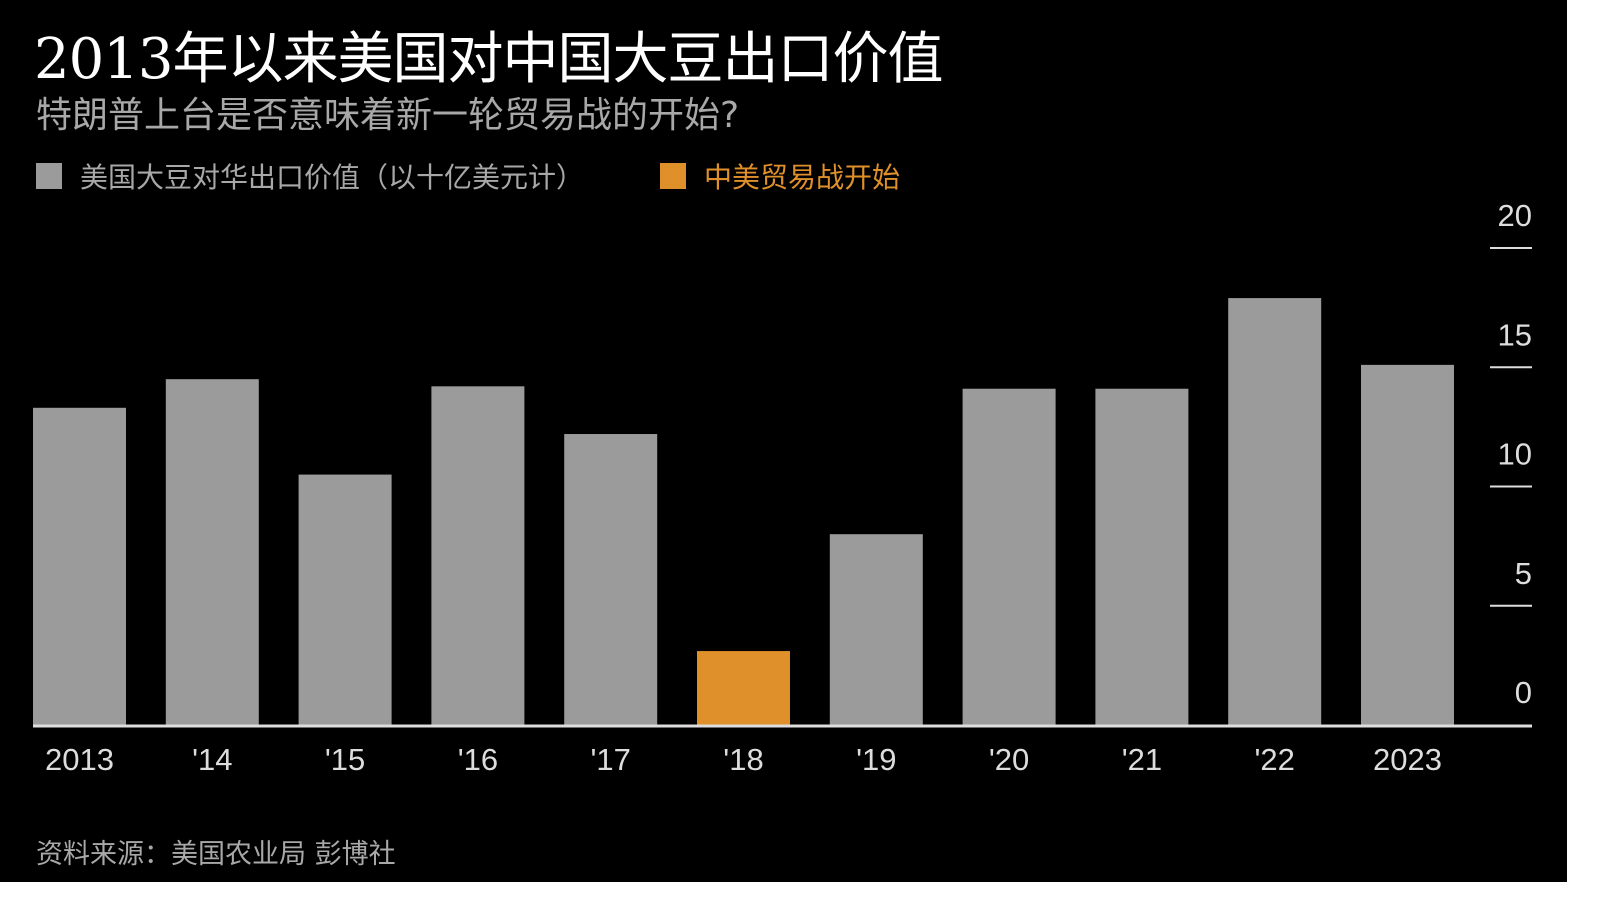 The width and height of the screenshot is (1600, 900). What do you see at coordinates (345, 759) in the screenshot?
I see `x-tick-label: '15` at bounding box center [345, 759].